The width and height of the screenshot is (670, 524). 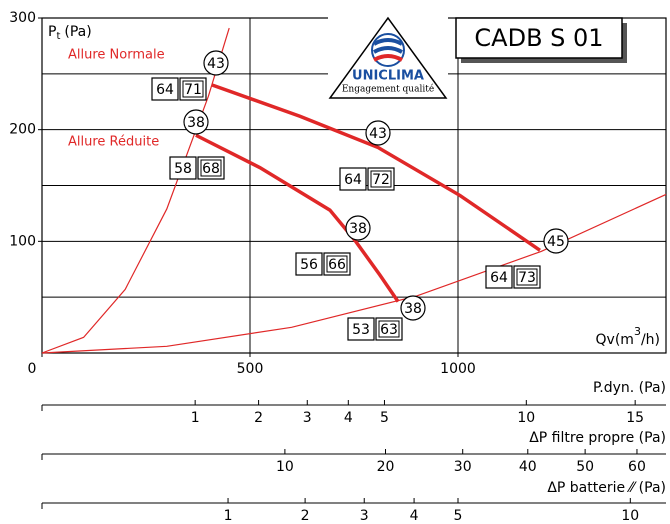 I want to click on y-label-main: P, so click(x=52, y=32).